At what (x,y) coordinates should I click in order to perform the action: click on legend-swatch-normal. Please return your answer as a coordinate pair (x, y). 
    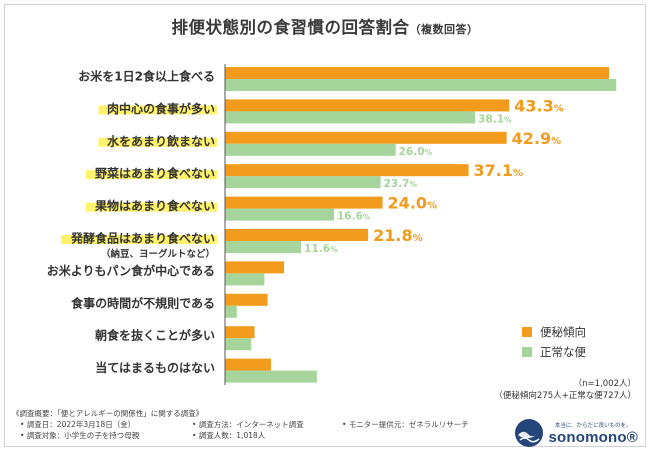
    Looking at the image, I should click on (527, 352).